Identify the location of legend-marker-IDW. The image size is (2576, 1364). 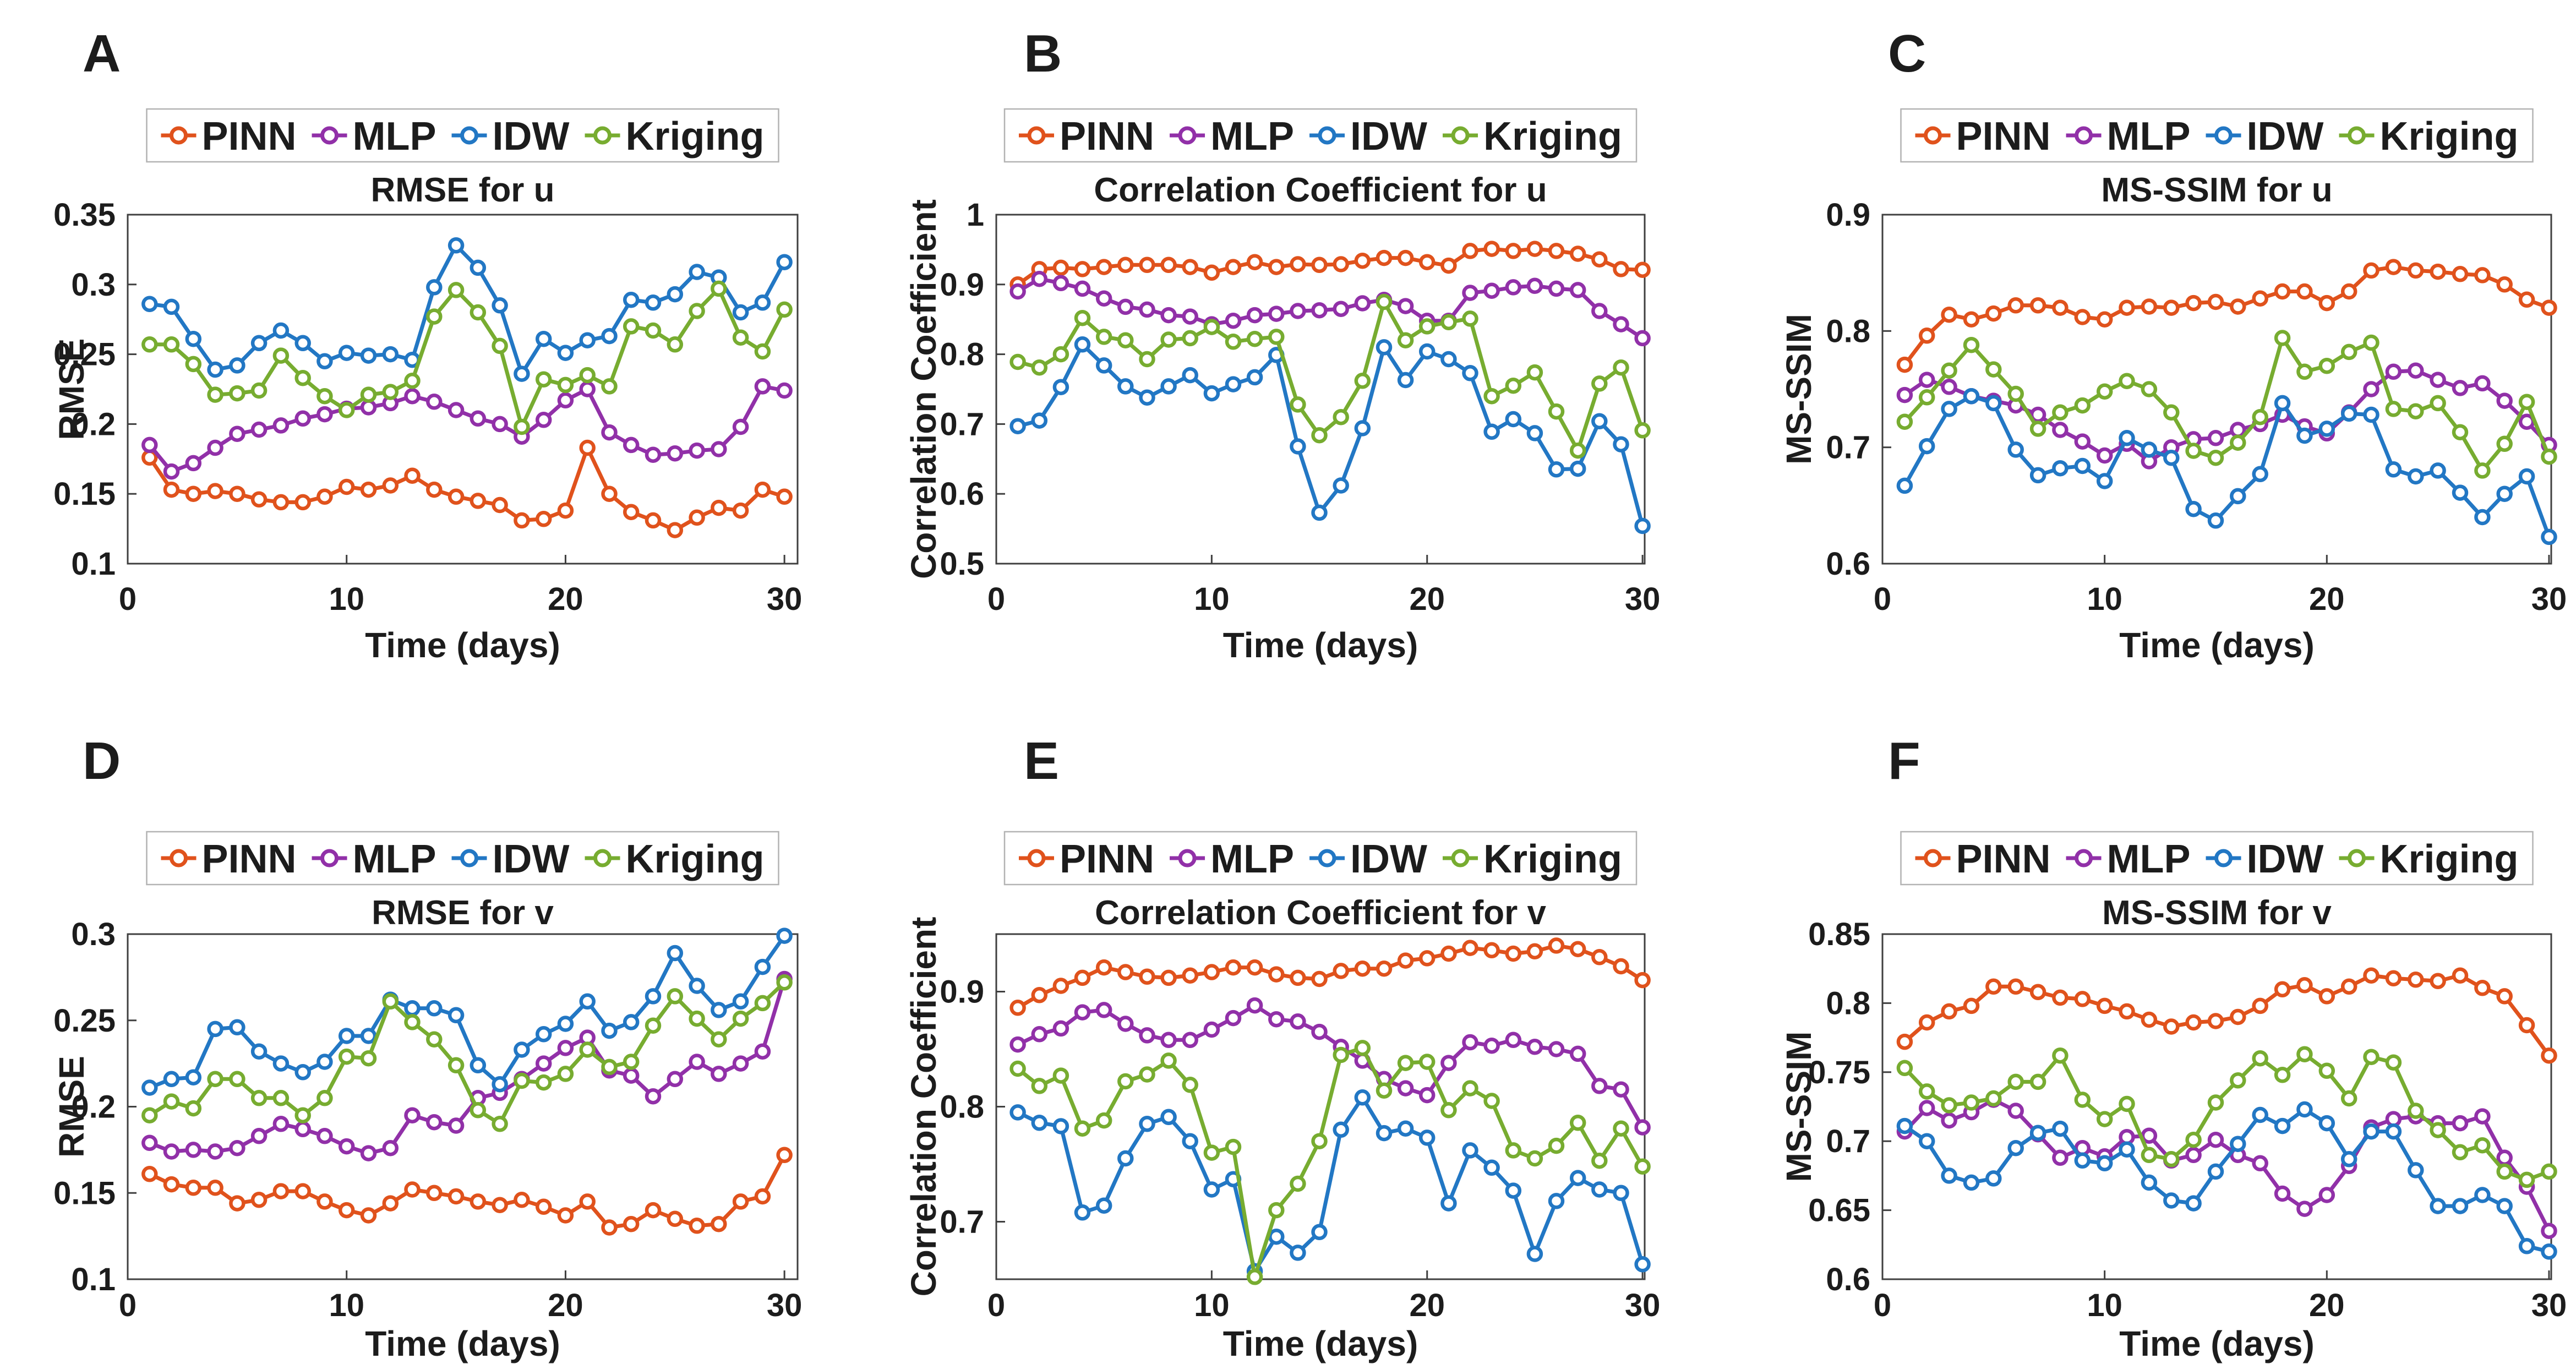
(1327, 135).